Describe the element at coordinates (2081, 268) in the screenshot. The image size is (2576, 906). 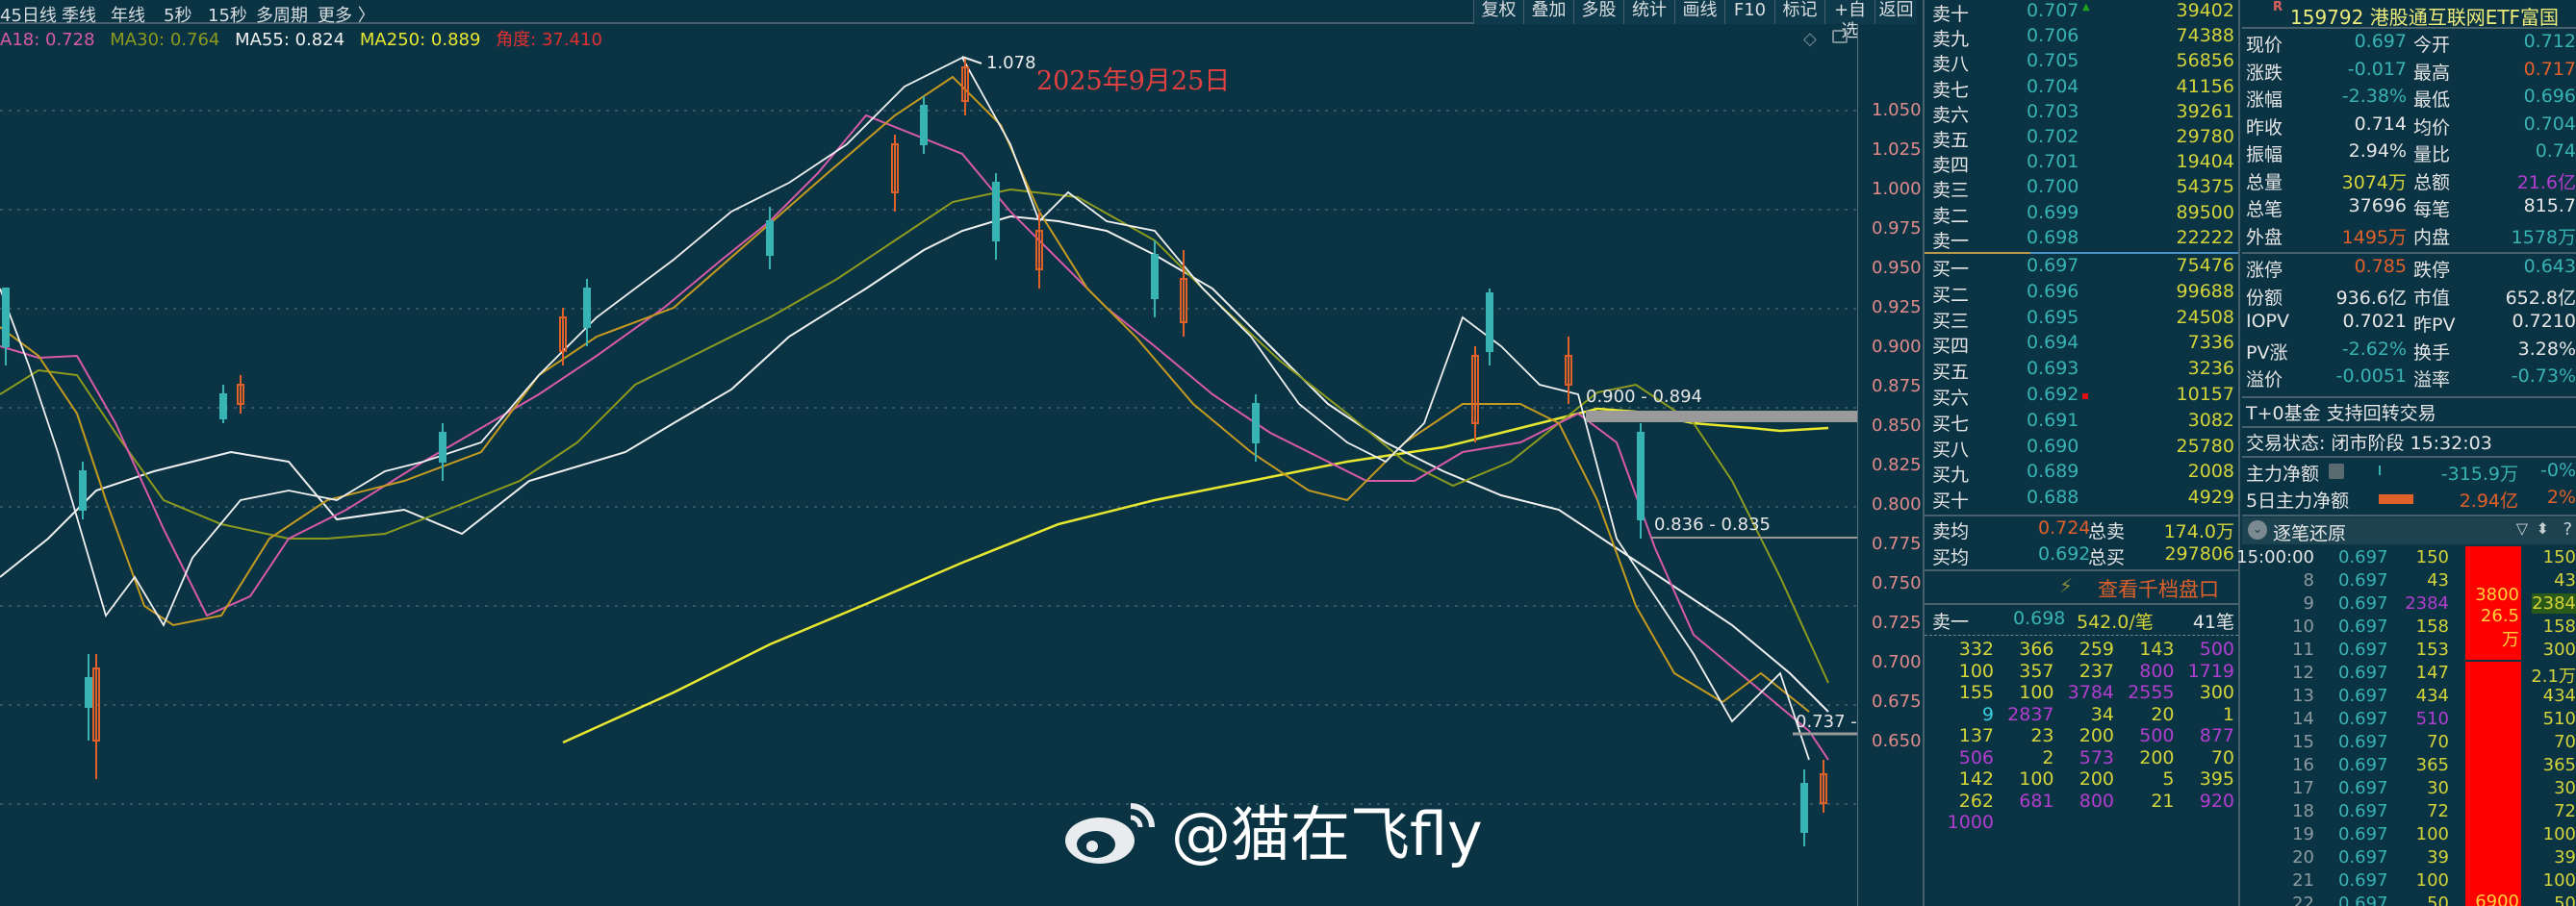
I see `bid-row: 买一 0.697 75476` at that location.